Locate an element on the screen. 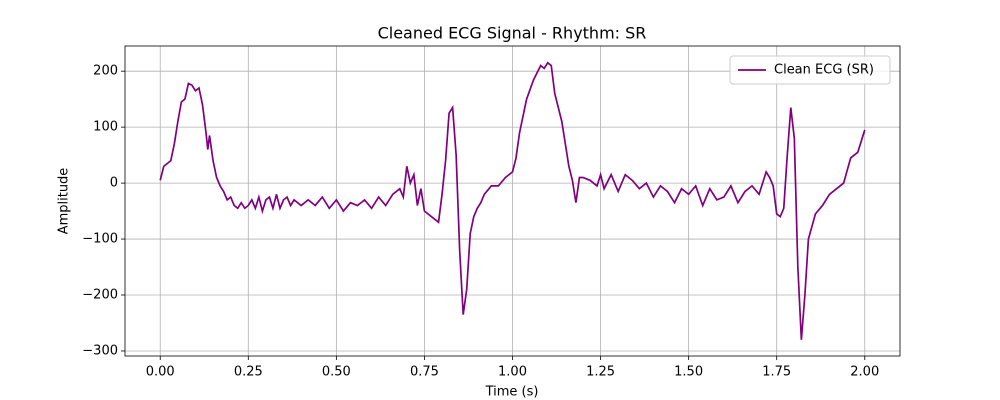 Image resolution: width=1000 pixels, height=400 pixels. x-tick-label: 1.25 is located at coordinates (600, 372).